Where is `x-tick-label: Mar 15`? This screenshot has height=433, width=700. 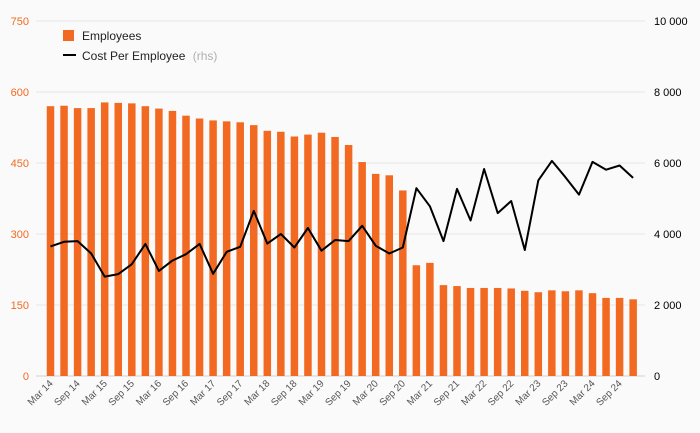 x-tick-label: Mar 15 is located at coordinates (95, 393).